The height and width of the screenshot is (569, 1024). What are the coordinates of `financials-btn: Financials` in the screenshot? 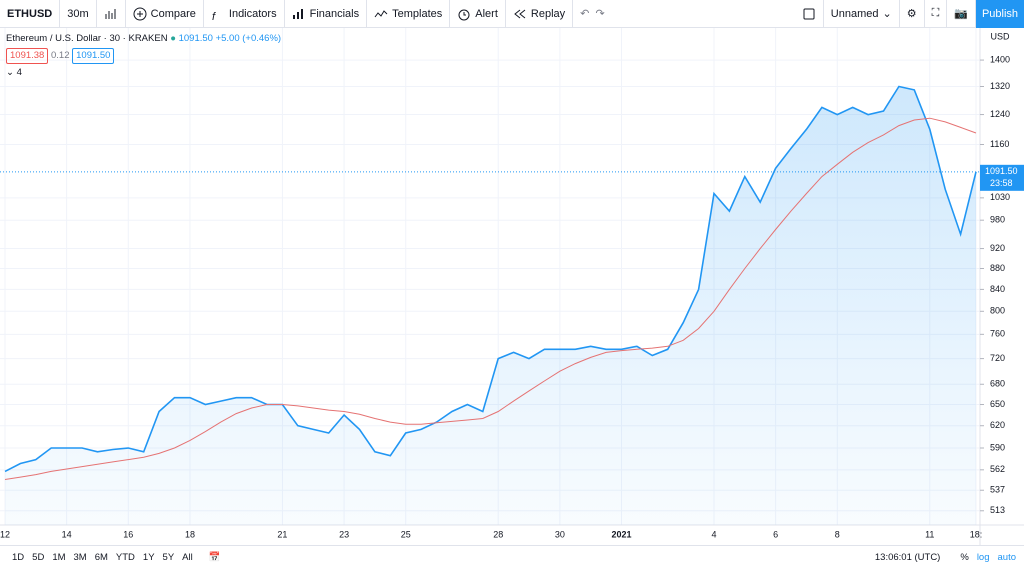 It's located at (326, 14).